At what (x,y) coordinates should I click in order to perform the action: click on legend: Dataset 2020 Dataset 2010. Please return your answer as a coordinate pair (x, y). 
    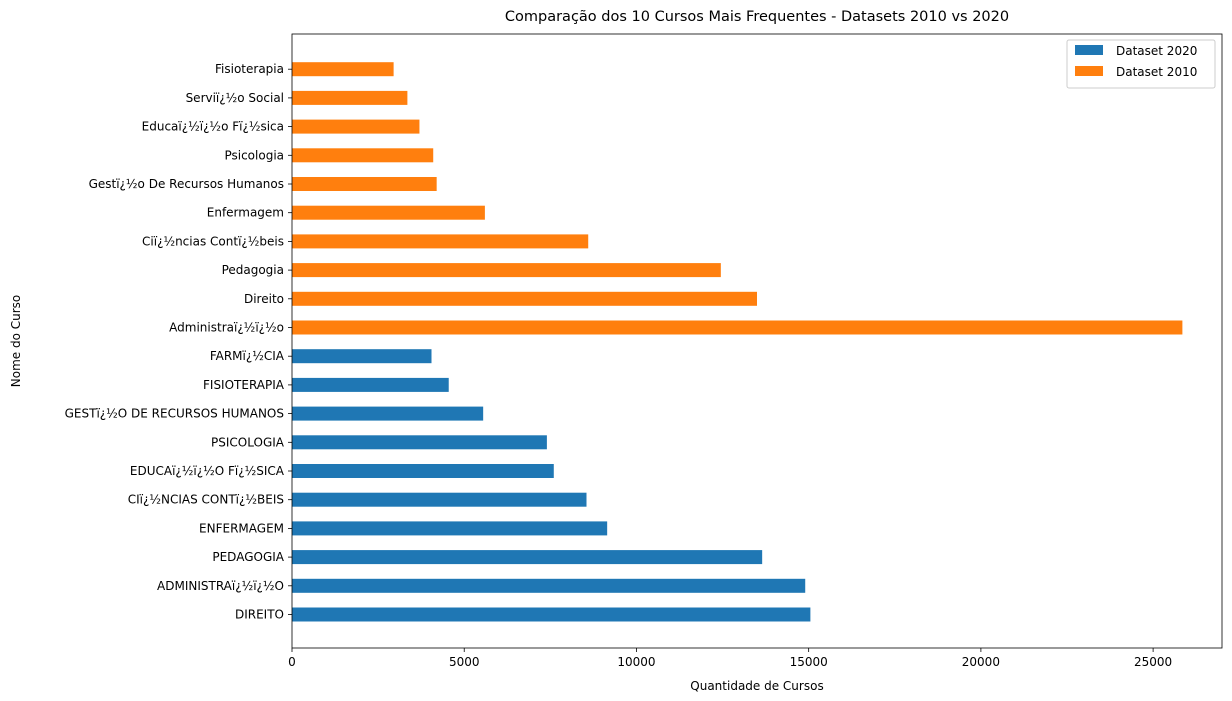
    Looking at the image, I should click on (1141, 64).